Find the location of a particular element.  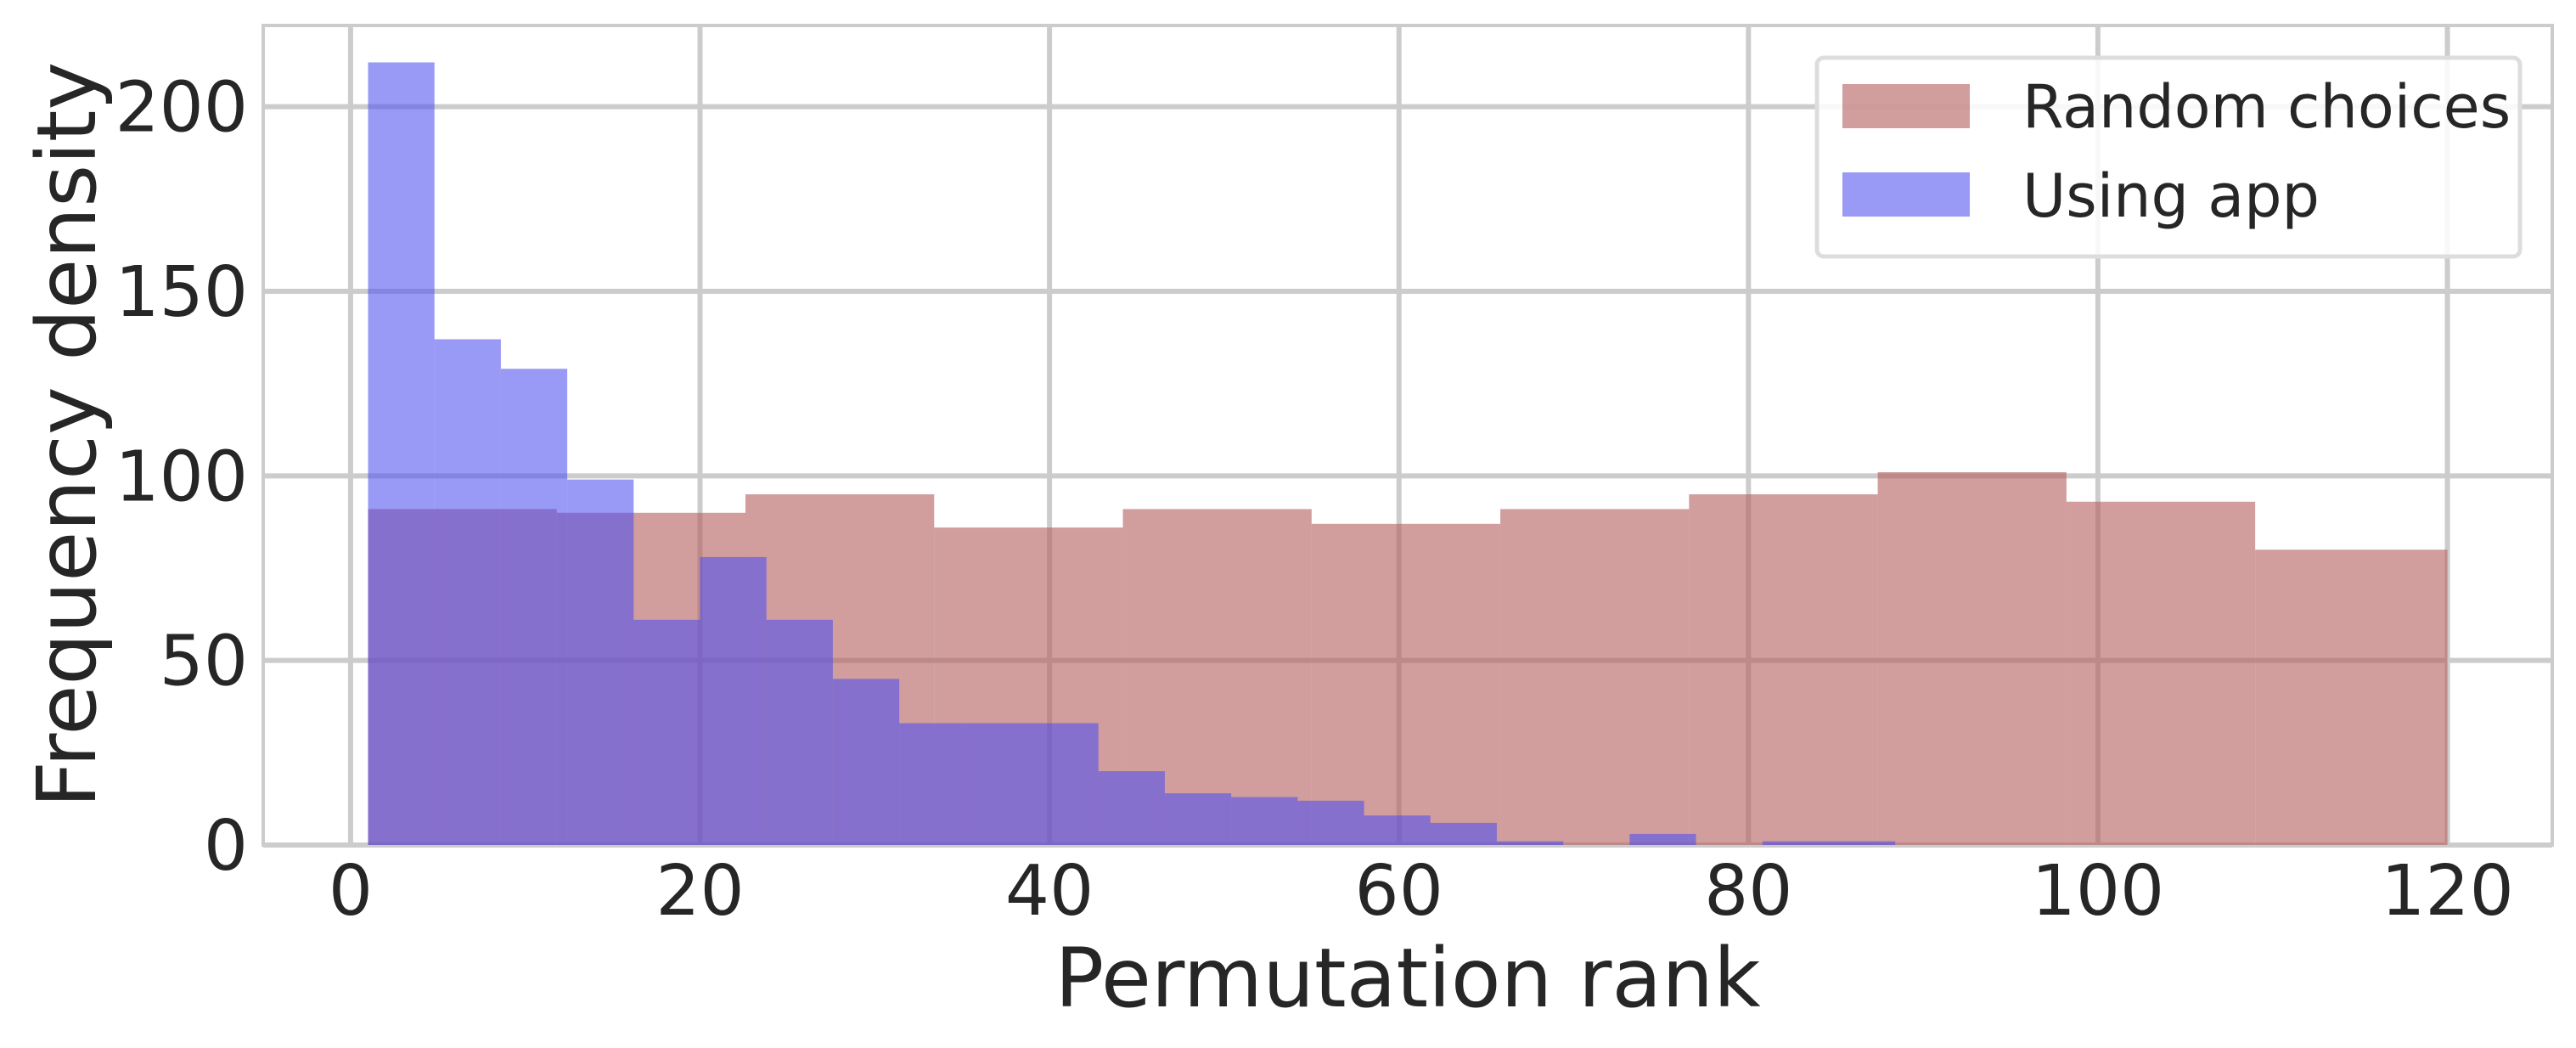

x-axis-label: Permutation rank is located at coordinates (1408, 978).